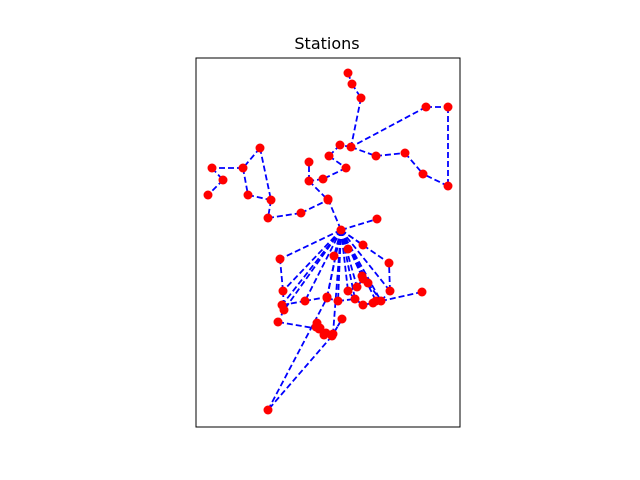 The width and height of the screenshot is (640, 480). What do you see at coordinates (326, 43) in the screenshot?
I see `chart-title: Stations` at bounding box center [326, 43].